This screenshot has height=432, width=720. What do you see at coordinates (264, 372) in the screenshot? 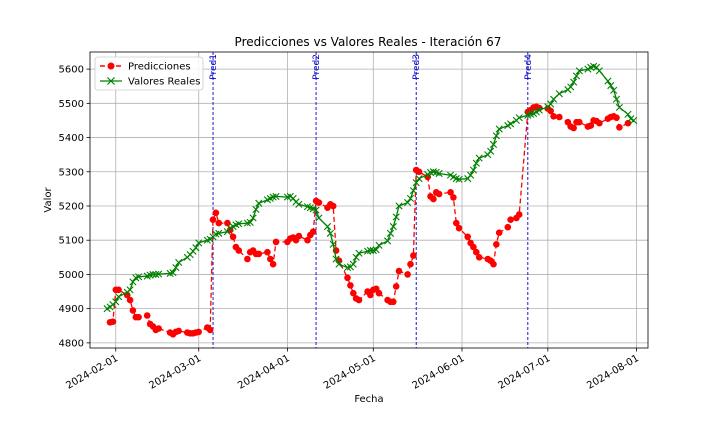
I see `x-tick-label: 2024-04-01` at bounding box center [264, 372].